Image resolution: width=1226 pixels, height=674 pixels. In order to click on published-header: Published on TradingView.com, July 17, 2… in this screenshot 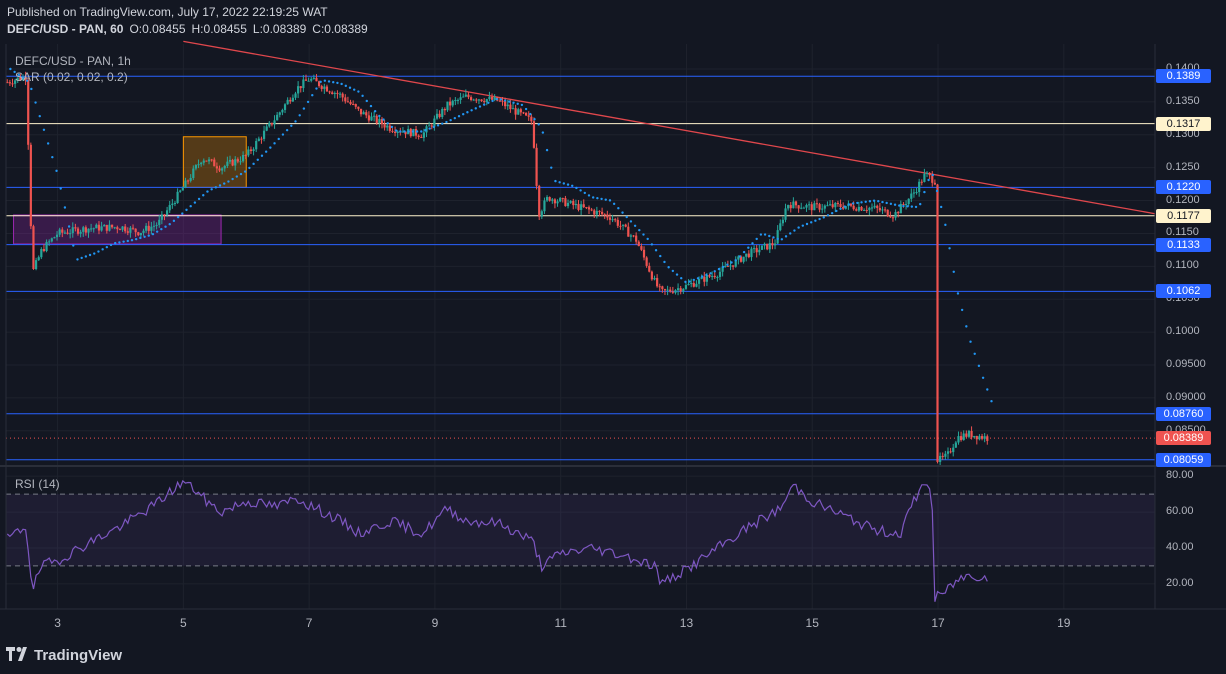, I will do `click(167, 12)`.